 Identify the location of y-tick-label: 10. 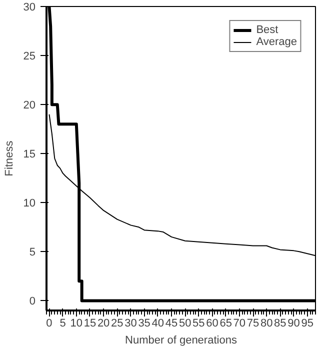
(29, 204).